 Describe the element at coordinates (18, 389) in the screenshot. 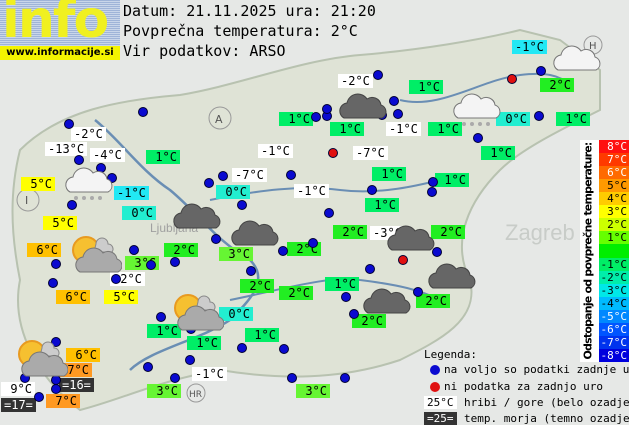

I see `station-temperature: 9°C` at that location.